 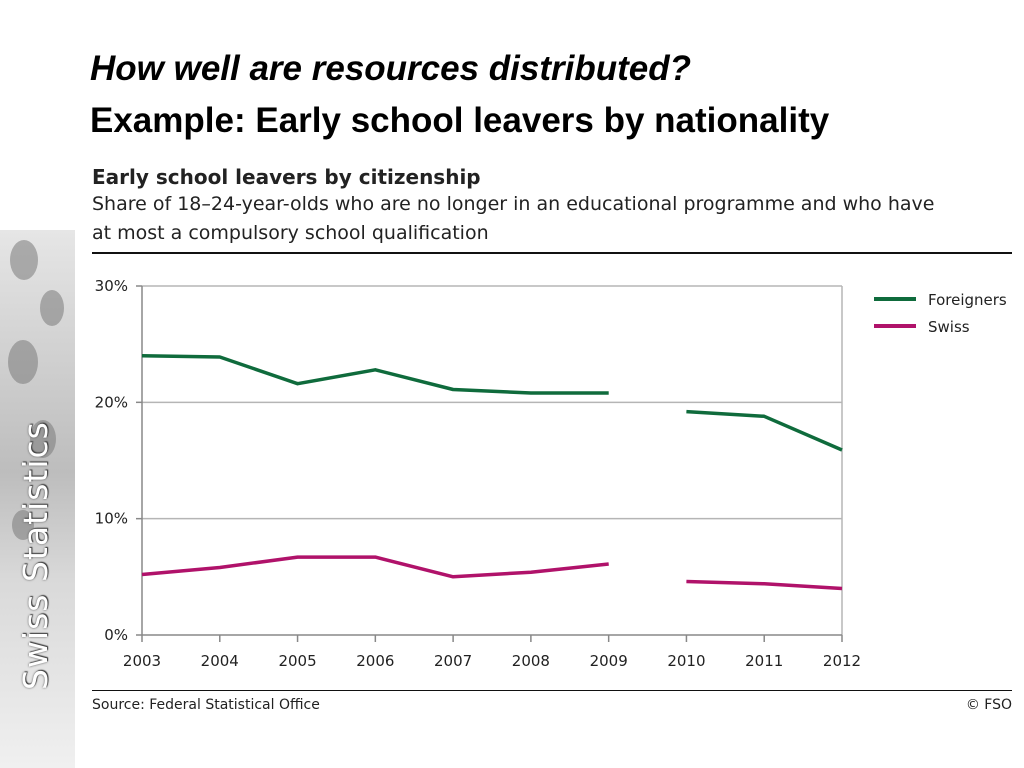 What do you see at coordinates (686, 661) in the screenshot?
I see `x-tick-label: 2010` at bounding box center [686, 661].